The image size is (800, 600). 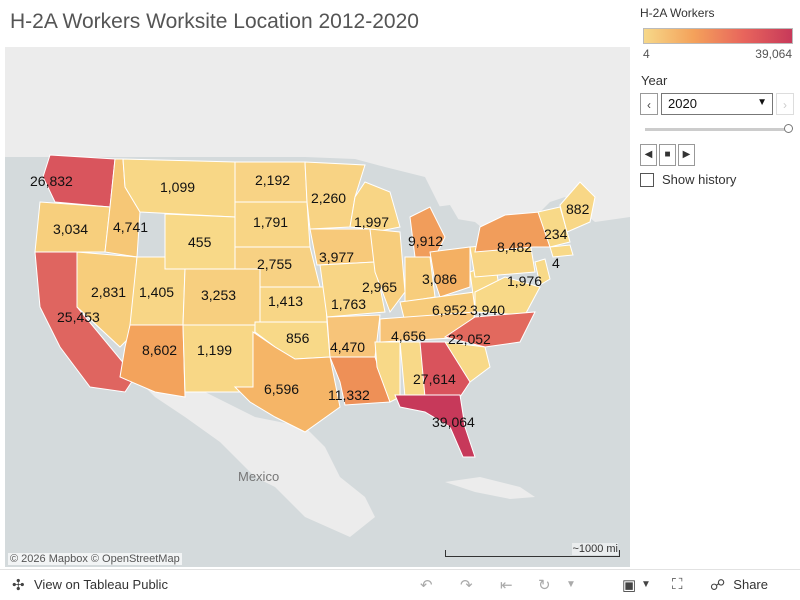 I want to click on page-title: H-2A Workers Worksite Location 2012-2020, so click(x=214, y=21).